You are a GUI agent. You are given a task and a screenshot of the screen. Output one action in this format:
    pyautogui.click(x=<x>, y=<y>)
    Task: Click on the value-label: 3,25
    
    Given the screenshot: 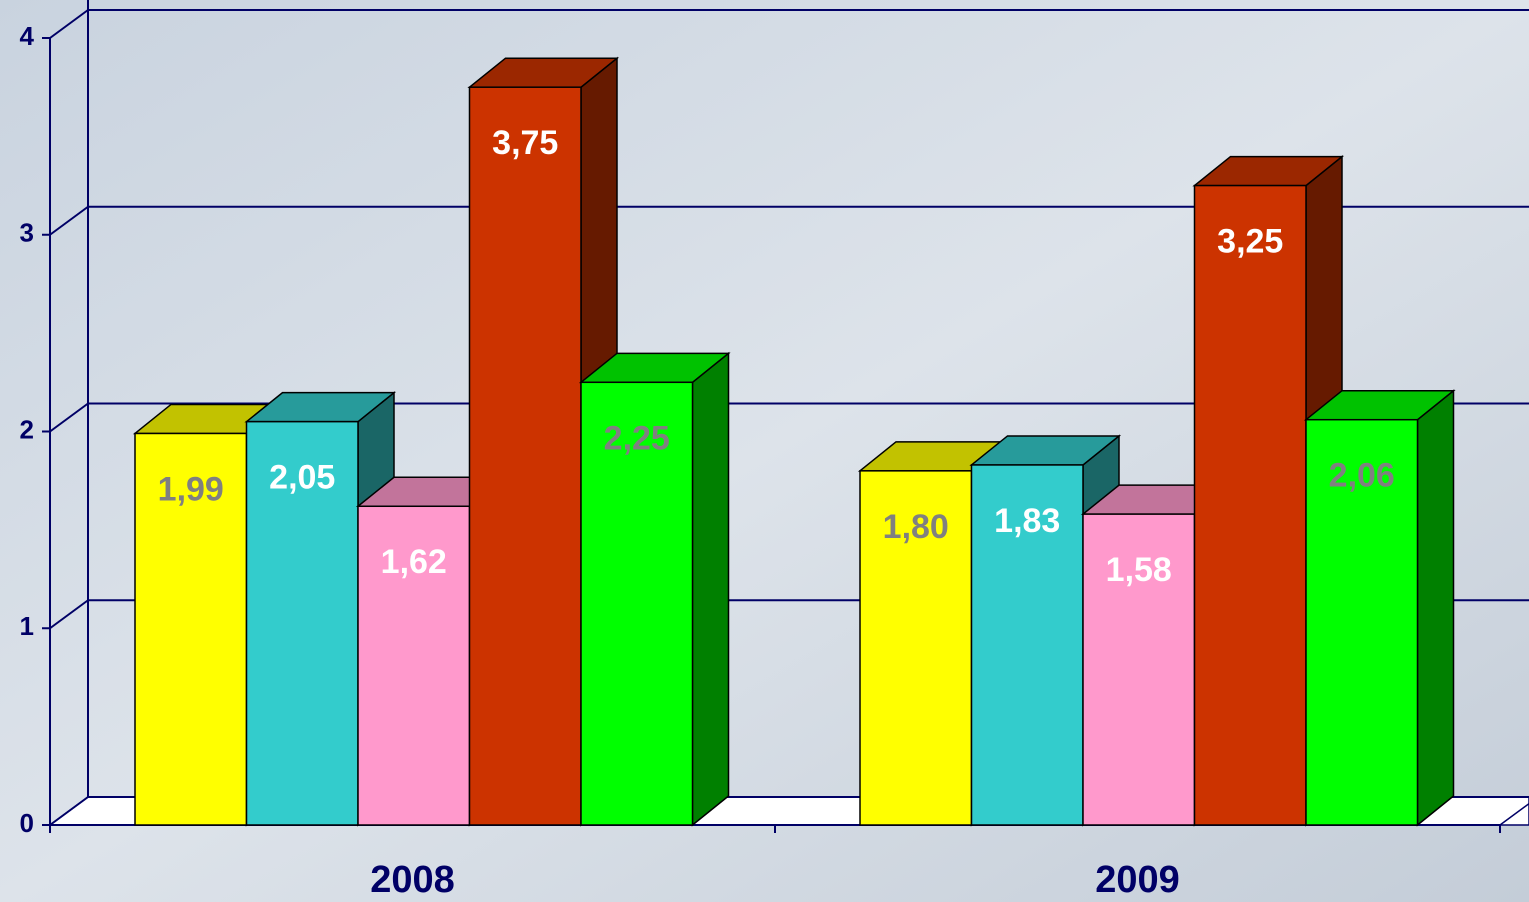 What is the action you would take?
    pyautogui.click(x=1250, y=242)
    